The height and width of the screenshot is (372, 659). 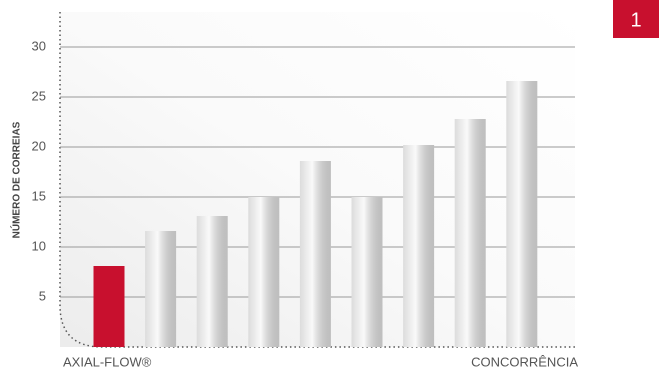 I want to click on y-tick-label: 20, so click(x=39, y=145).